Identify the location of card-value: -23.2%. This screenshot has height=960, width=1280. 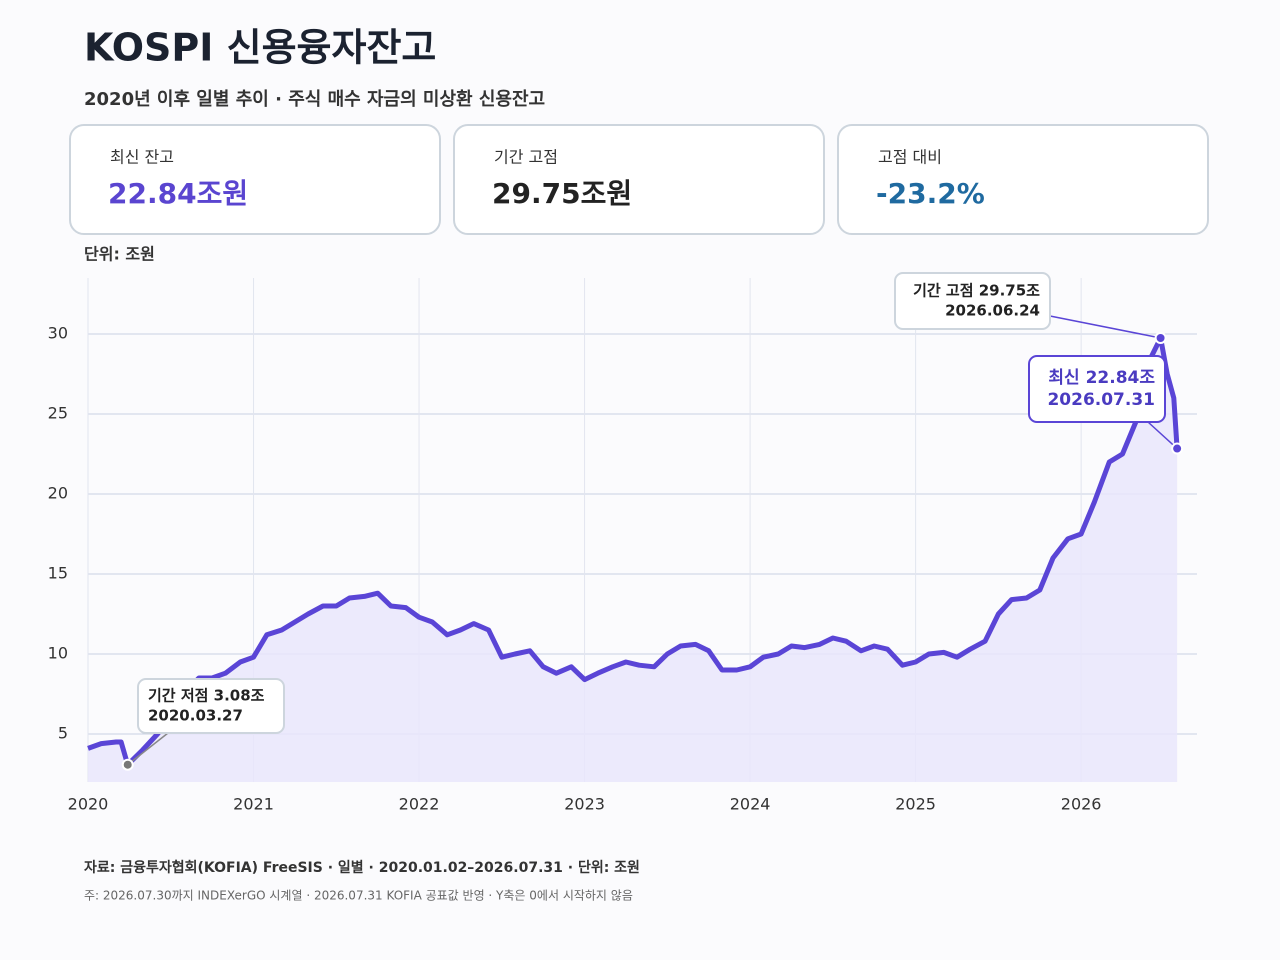
(930, 193).